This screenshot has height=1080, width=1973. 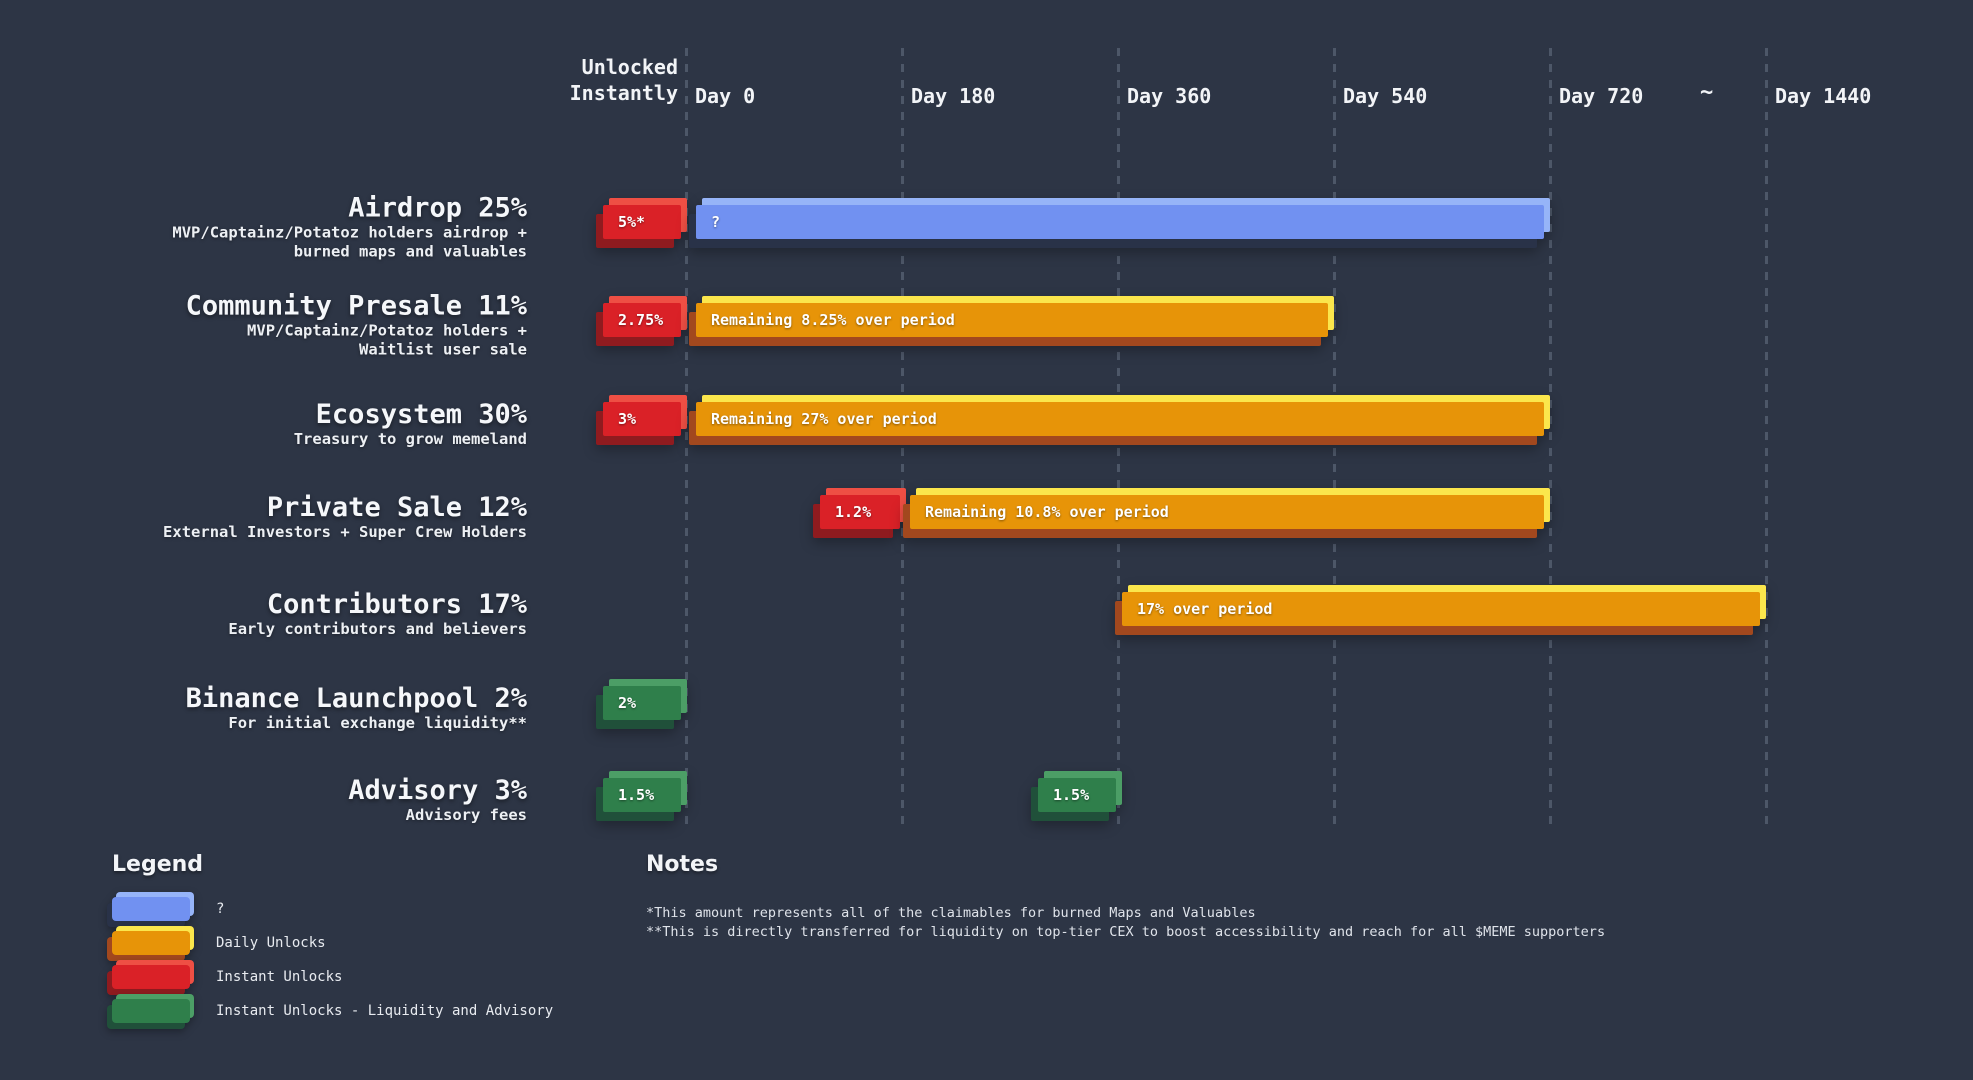 I want to click on advisory-bar-instant-liquidity-face: 1.5%, so click(x=642, y=795).